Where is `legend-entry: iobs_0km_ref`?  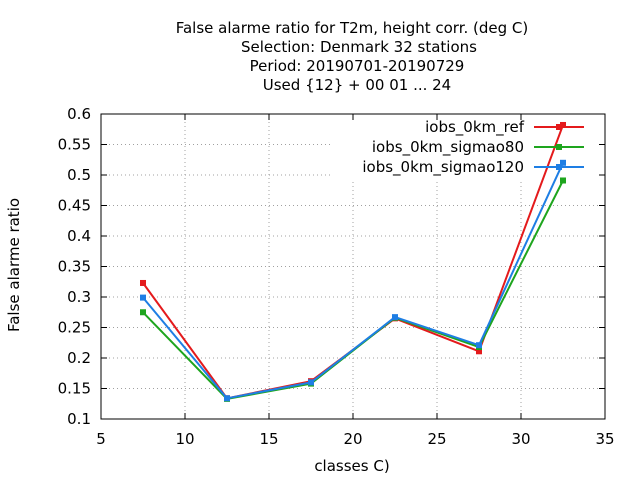
legend-entry: iobs_0km_ref is located at coordinates (504, 127).